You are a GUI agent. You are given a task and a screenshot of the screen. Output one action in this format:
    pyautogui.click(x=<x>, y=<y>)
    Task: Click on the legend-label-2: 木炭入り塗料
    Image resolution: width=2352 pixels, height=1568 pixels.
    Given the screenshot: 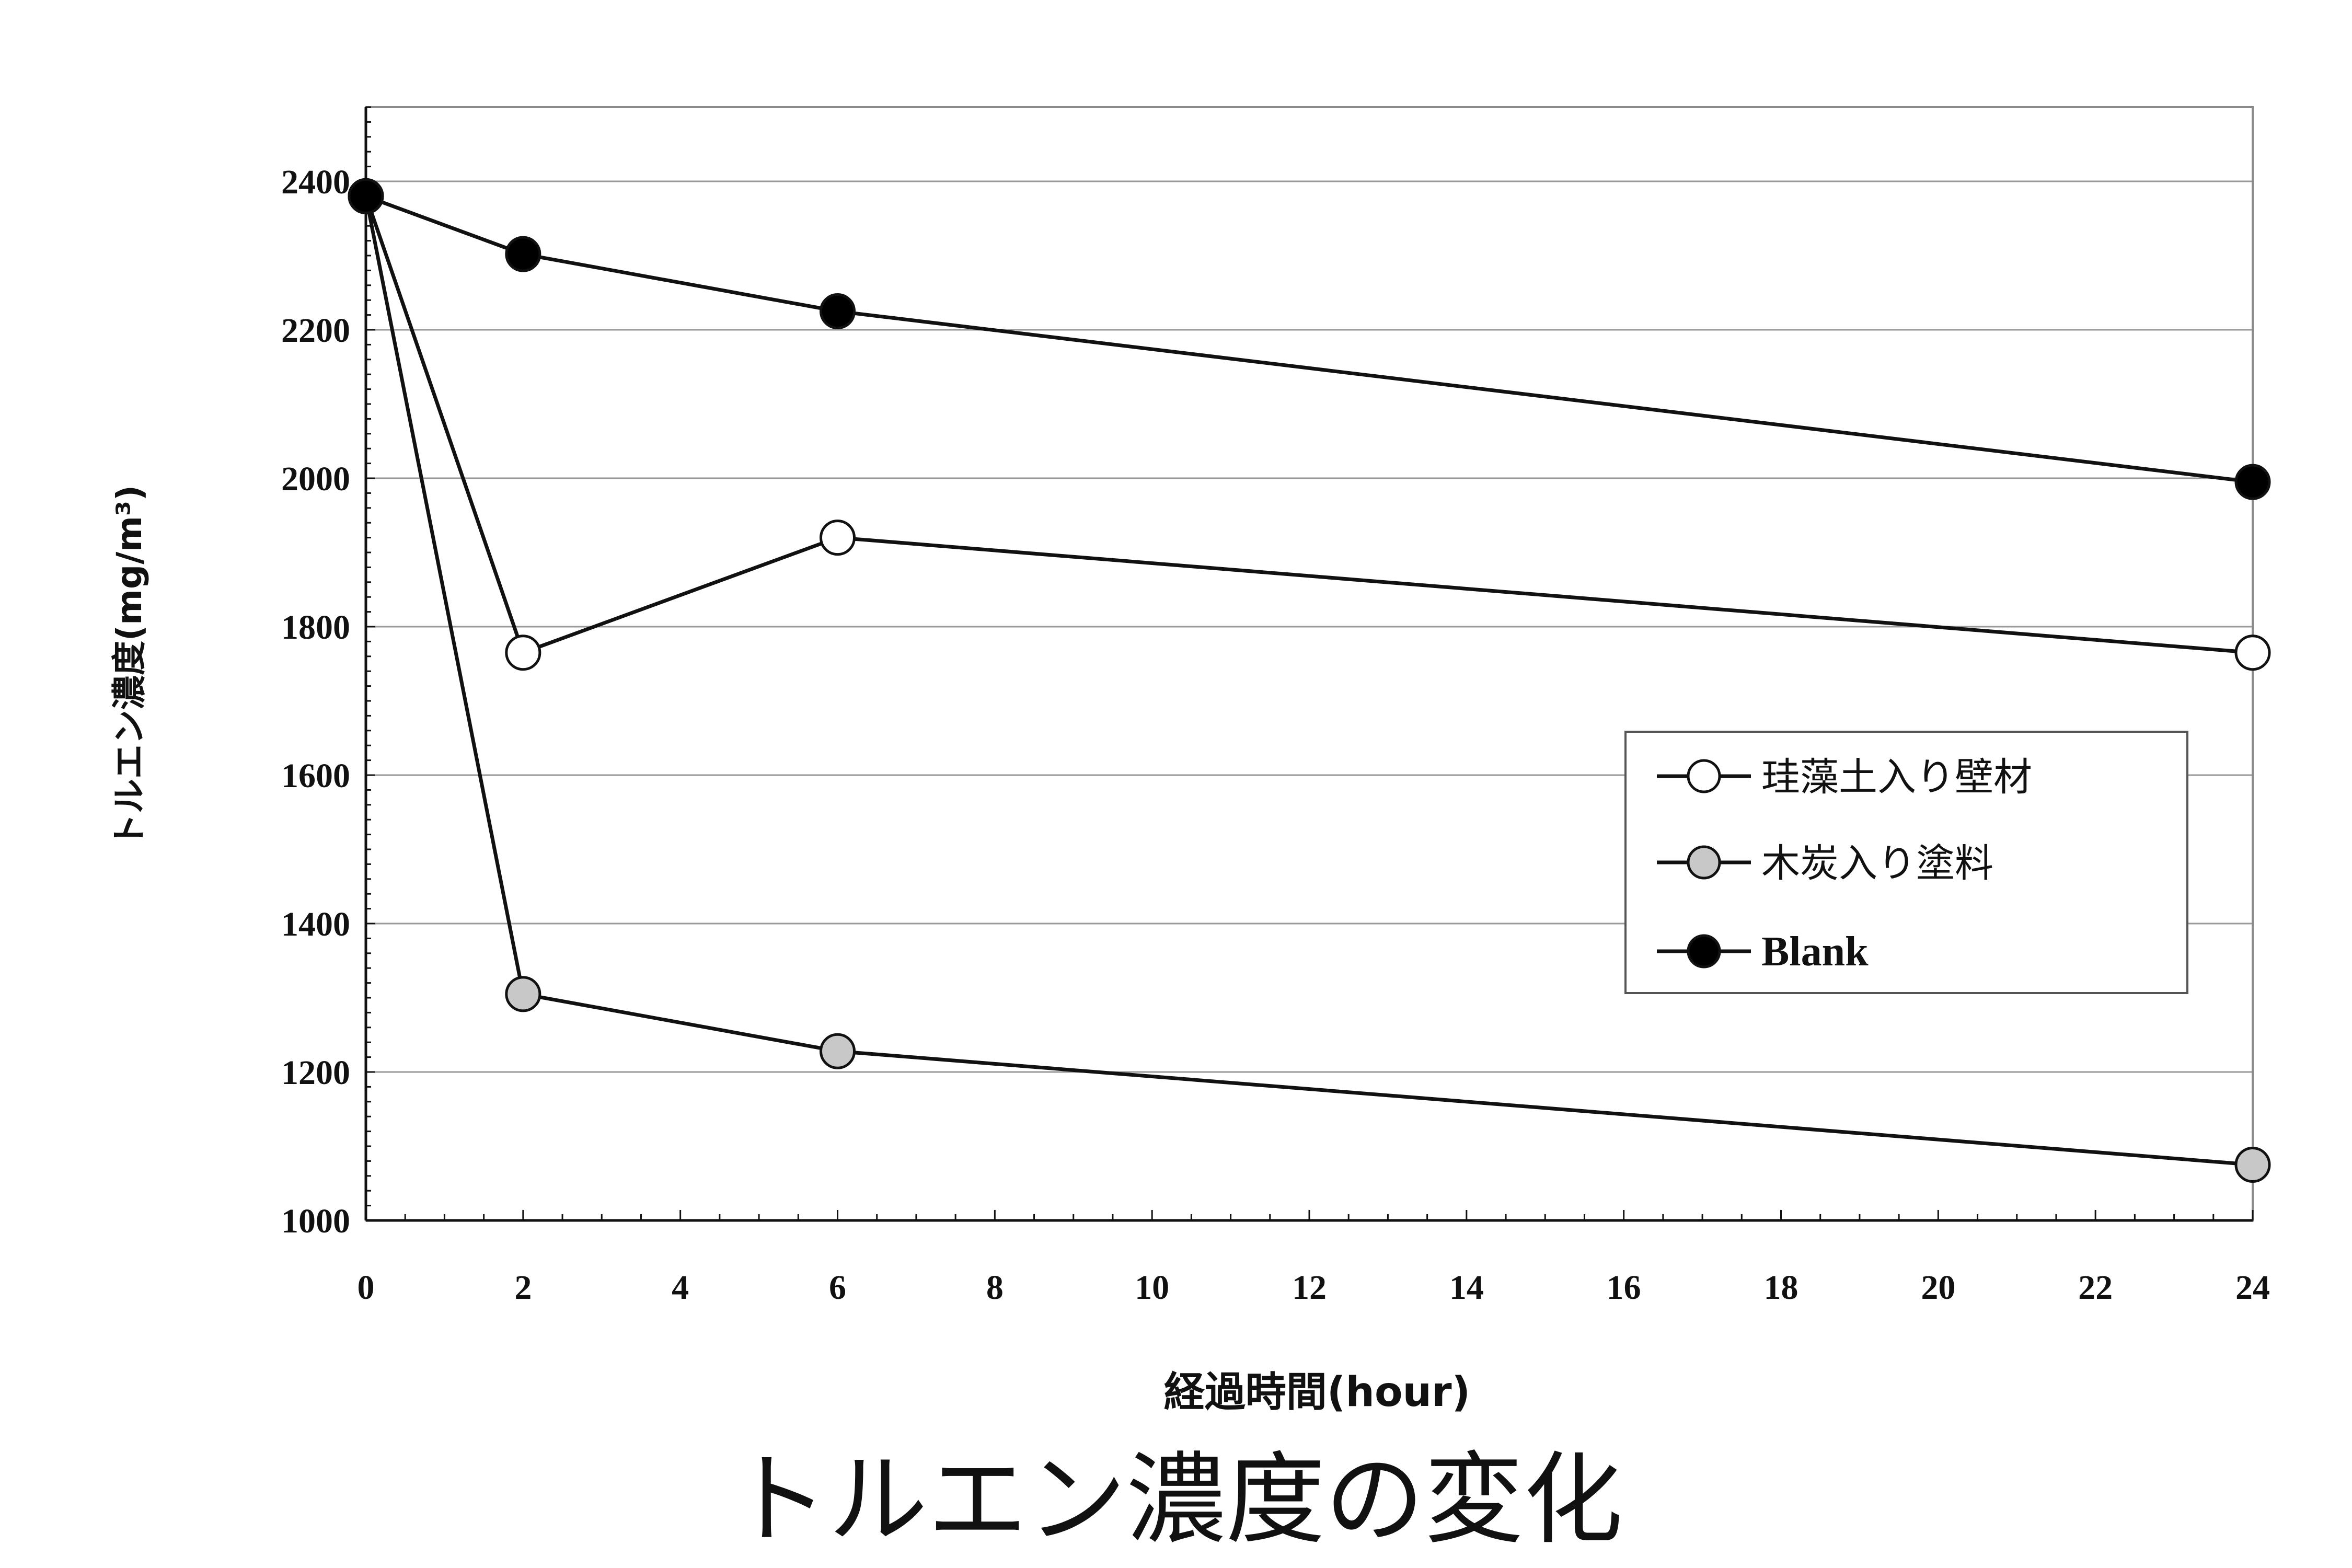 What is the action you would take?
    pyautogui.click(x=1877, y=863)
    